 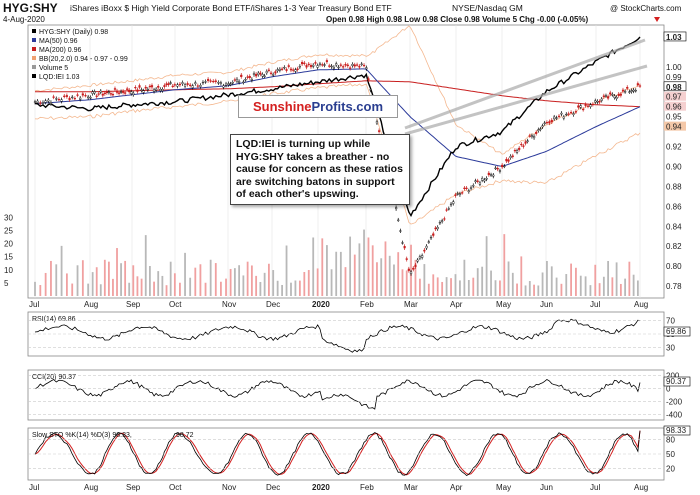 I want to click on x-month-label: Dec, so click(x=273, y=304).